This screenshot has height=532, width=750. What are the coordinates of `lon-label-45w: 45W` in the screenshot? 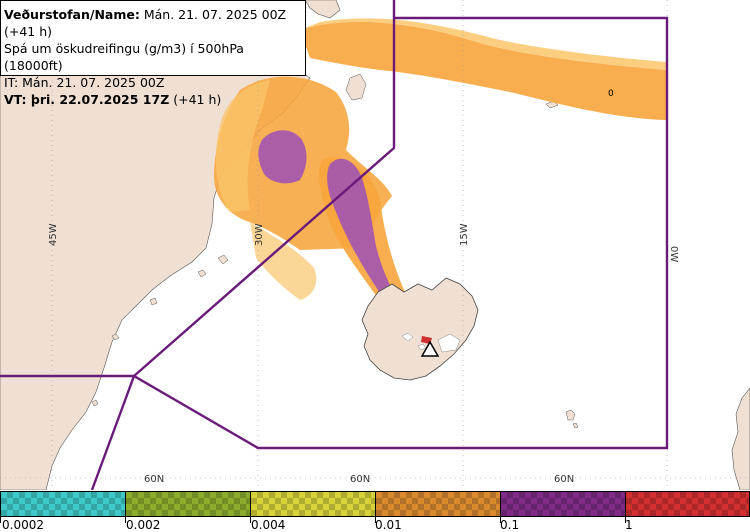 It's located at (53, 234).